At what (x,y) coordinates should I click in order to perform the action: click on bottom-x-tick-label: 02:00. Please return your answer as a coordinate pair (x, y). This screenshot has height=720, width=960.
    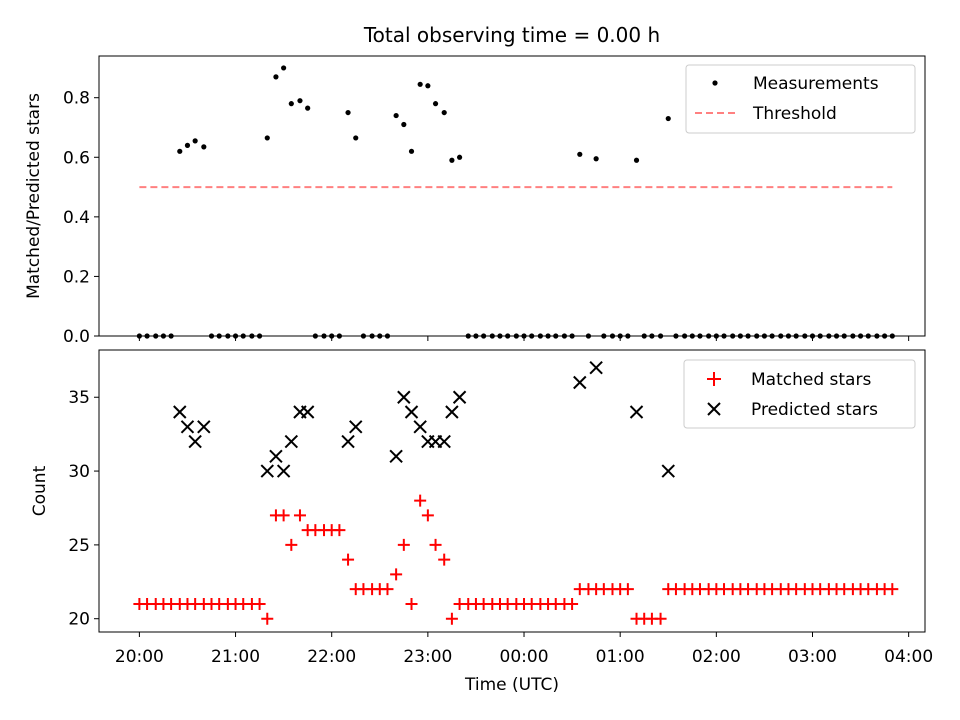
    Looking at the image, I should click on (716, 657).